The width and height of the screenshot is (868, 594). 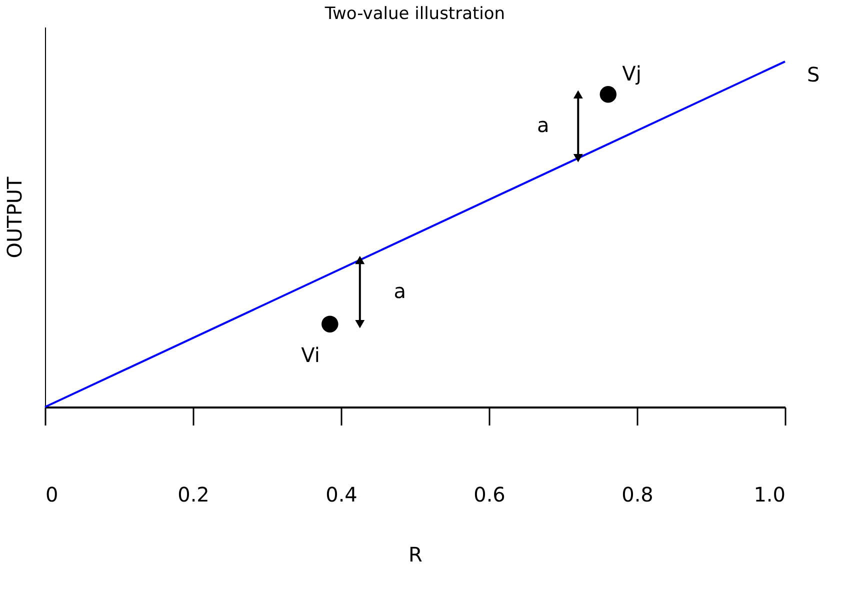 I want to click on series-label: Vj, so click(x=632, y=73).